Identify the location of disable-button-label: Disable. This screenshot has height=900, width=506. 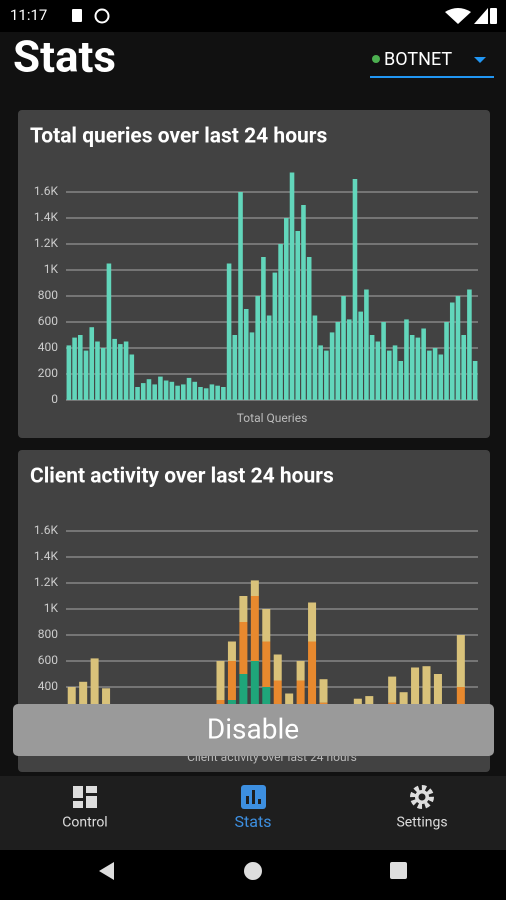
(253, 728).